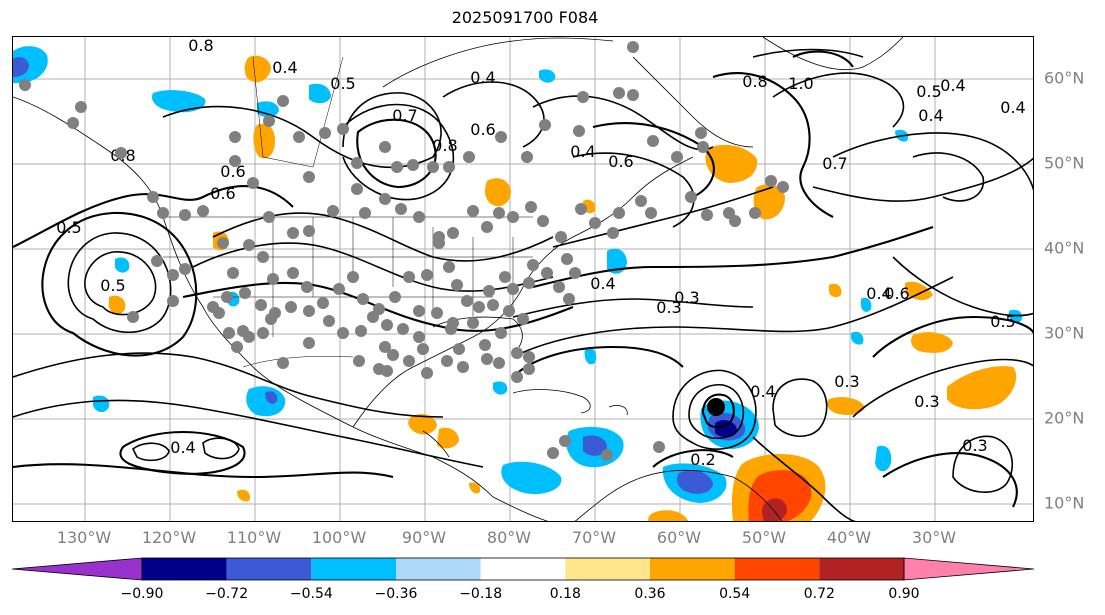 This screenshot has height=615, width=1105. Describe the element at coordinates (396, 594) in the screenshot. I see `colorbar-tick-label: −0.36` at that location.